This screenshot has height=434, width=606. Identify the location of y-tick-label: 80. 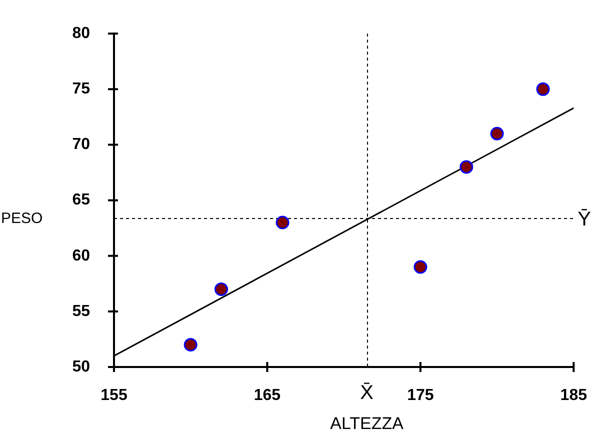
(81, 33).